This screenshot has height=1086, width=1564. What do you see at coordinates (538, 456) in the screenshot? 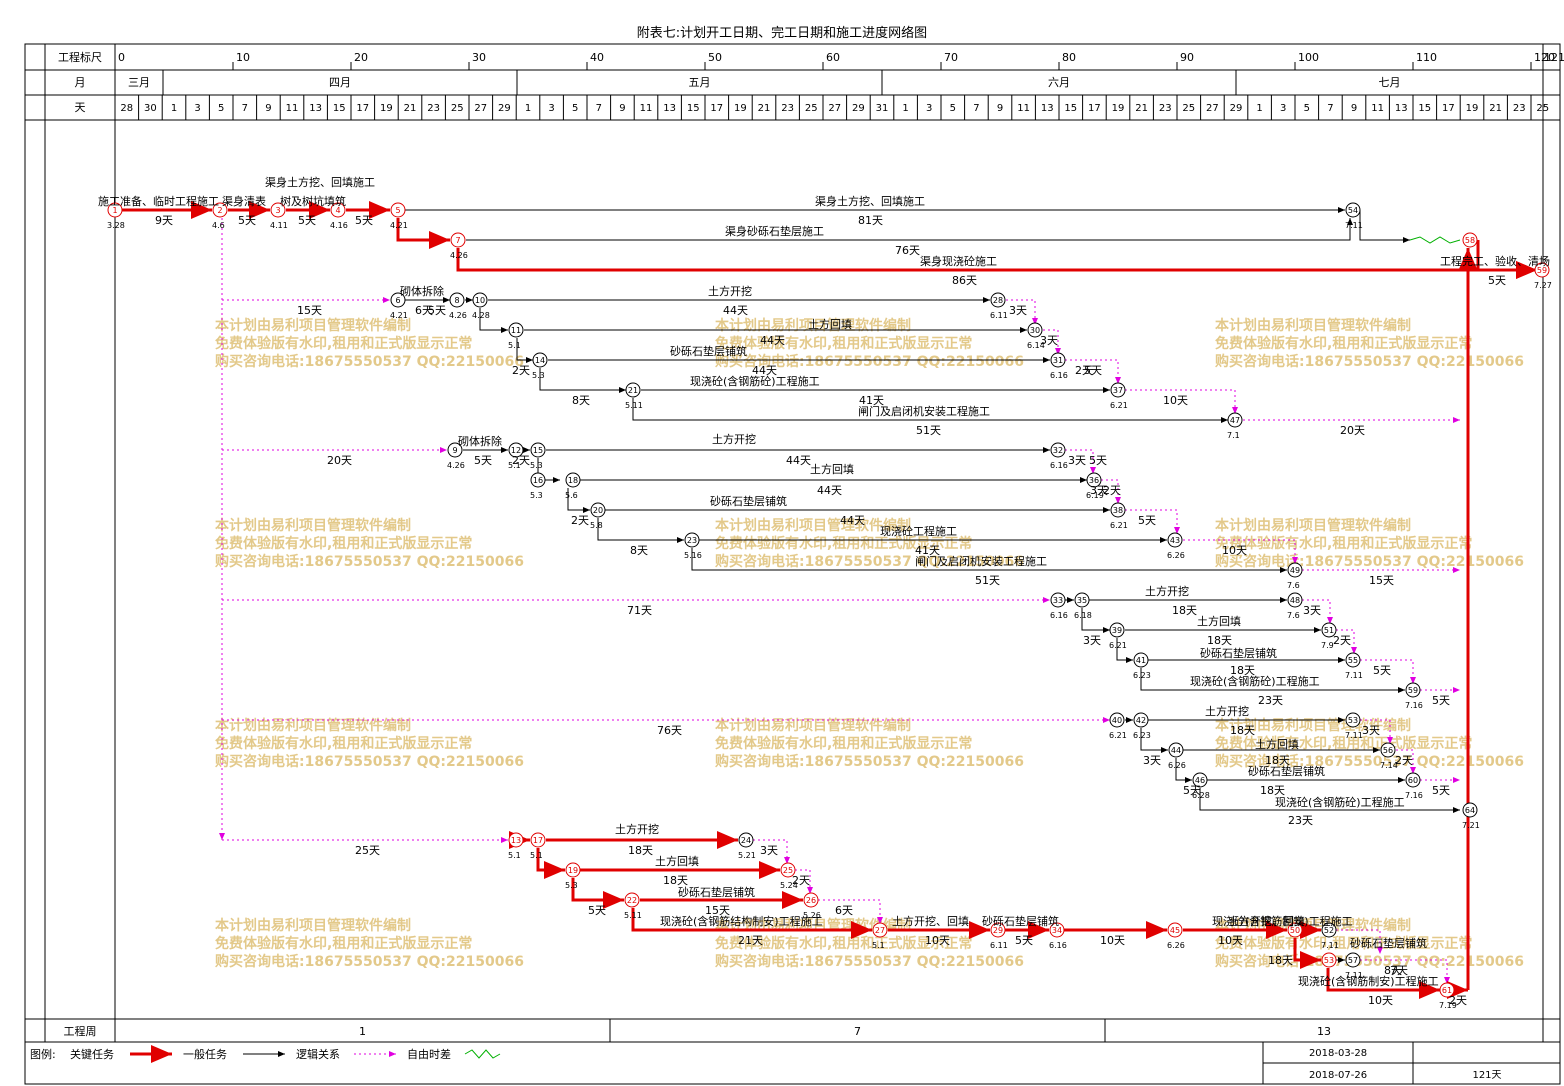
I see `node-15: 155.3` at bounding box center [538, 456].